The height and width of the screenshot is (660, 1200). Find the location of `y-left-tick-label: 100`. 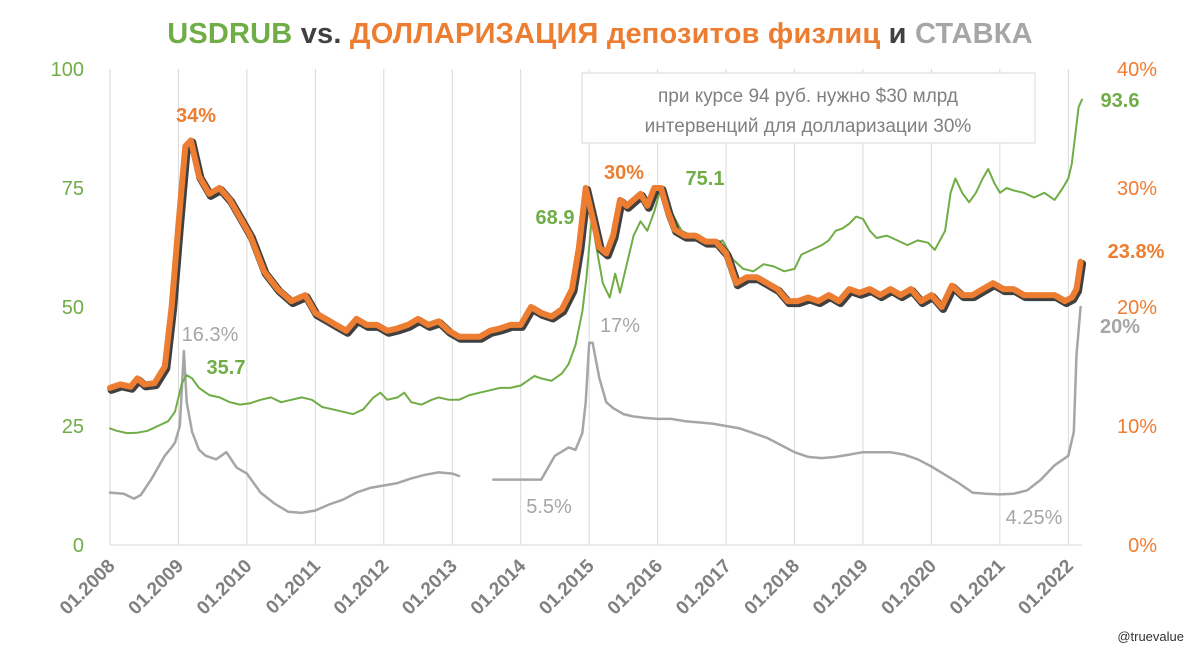

y-left-tick-label: 100 is located at coordinates (67, 70).